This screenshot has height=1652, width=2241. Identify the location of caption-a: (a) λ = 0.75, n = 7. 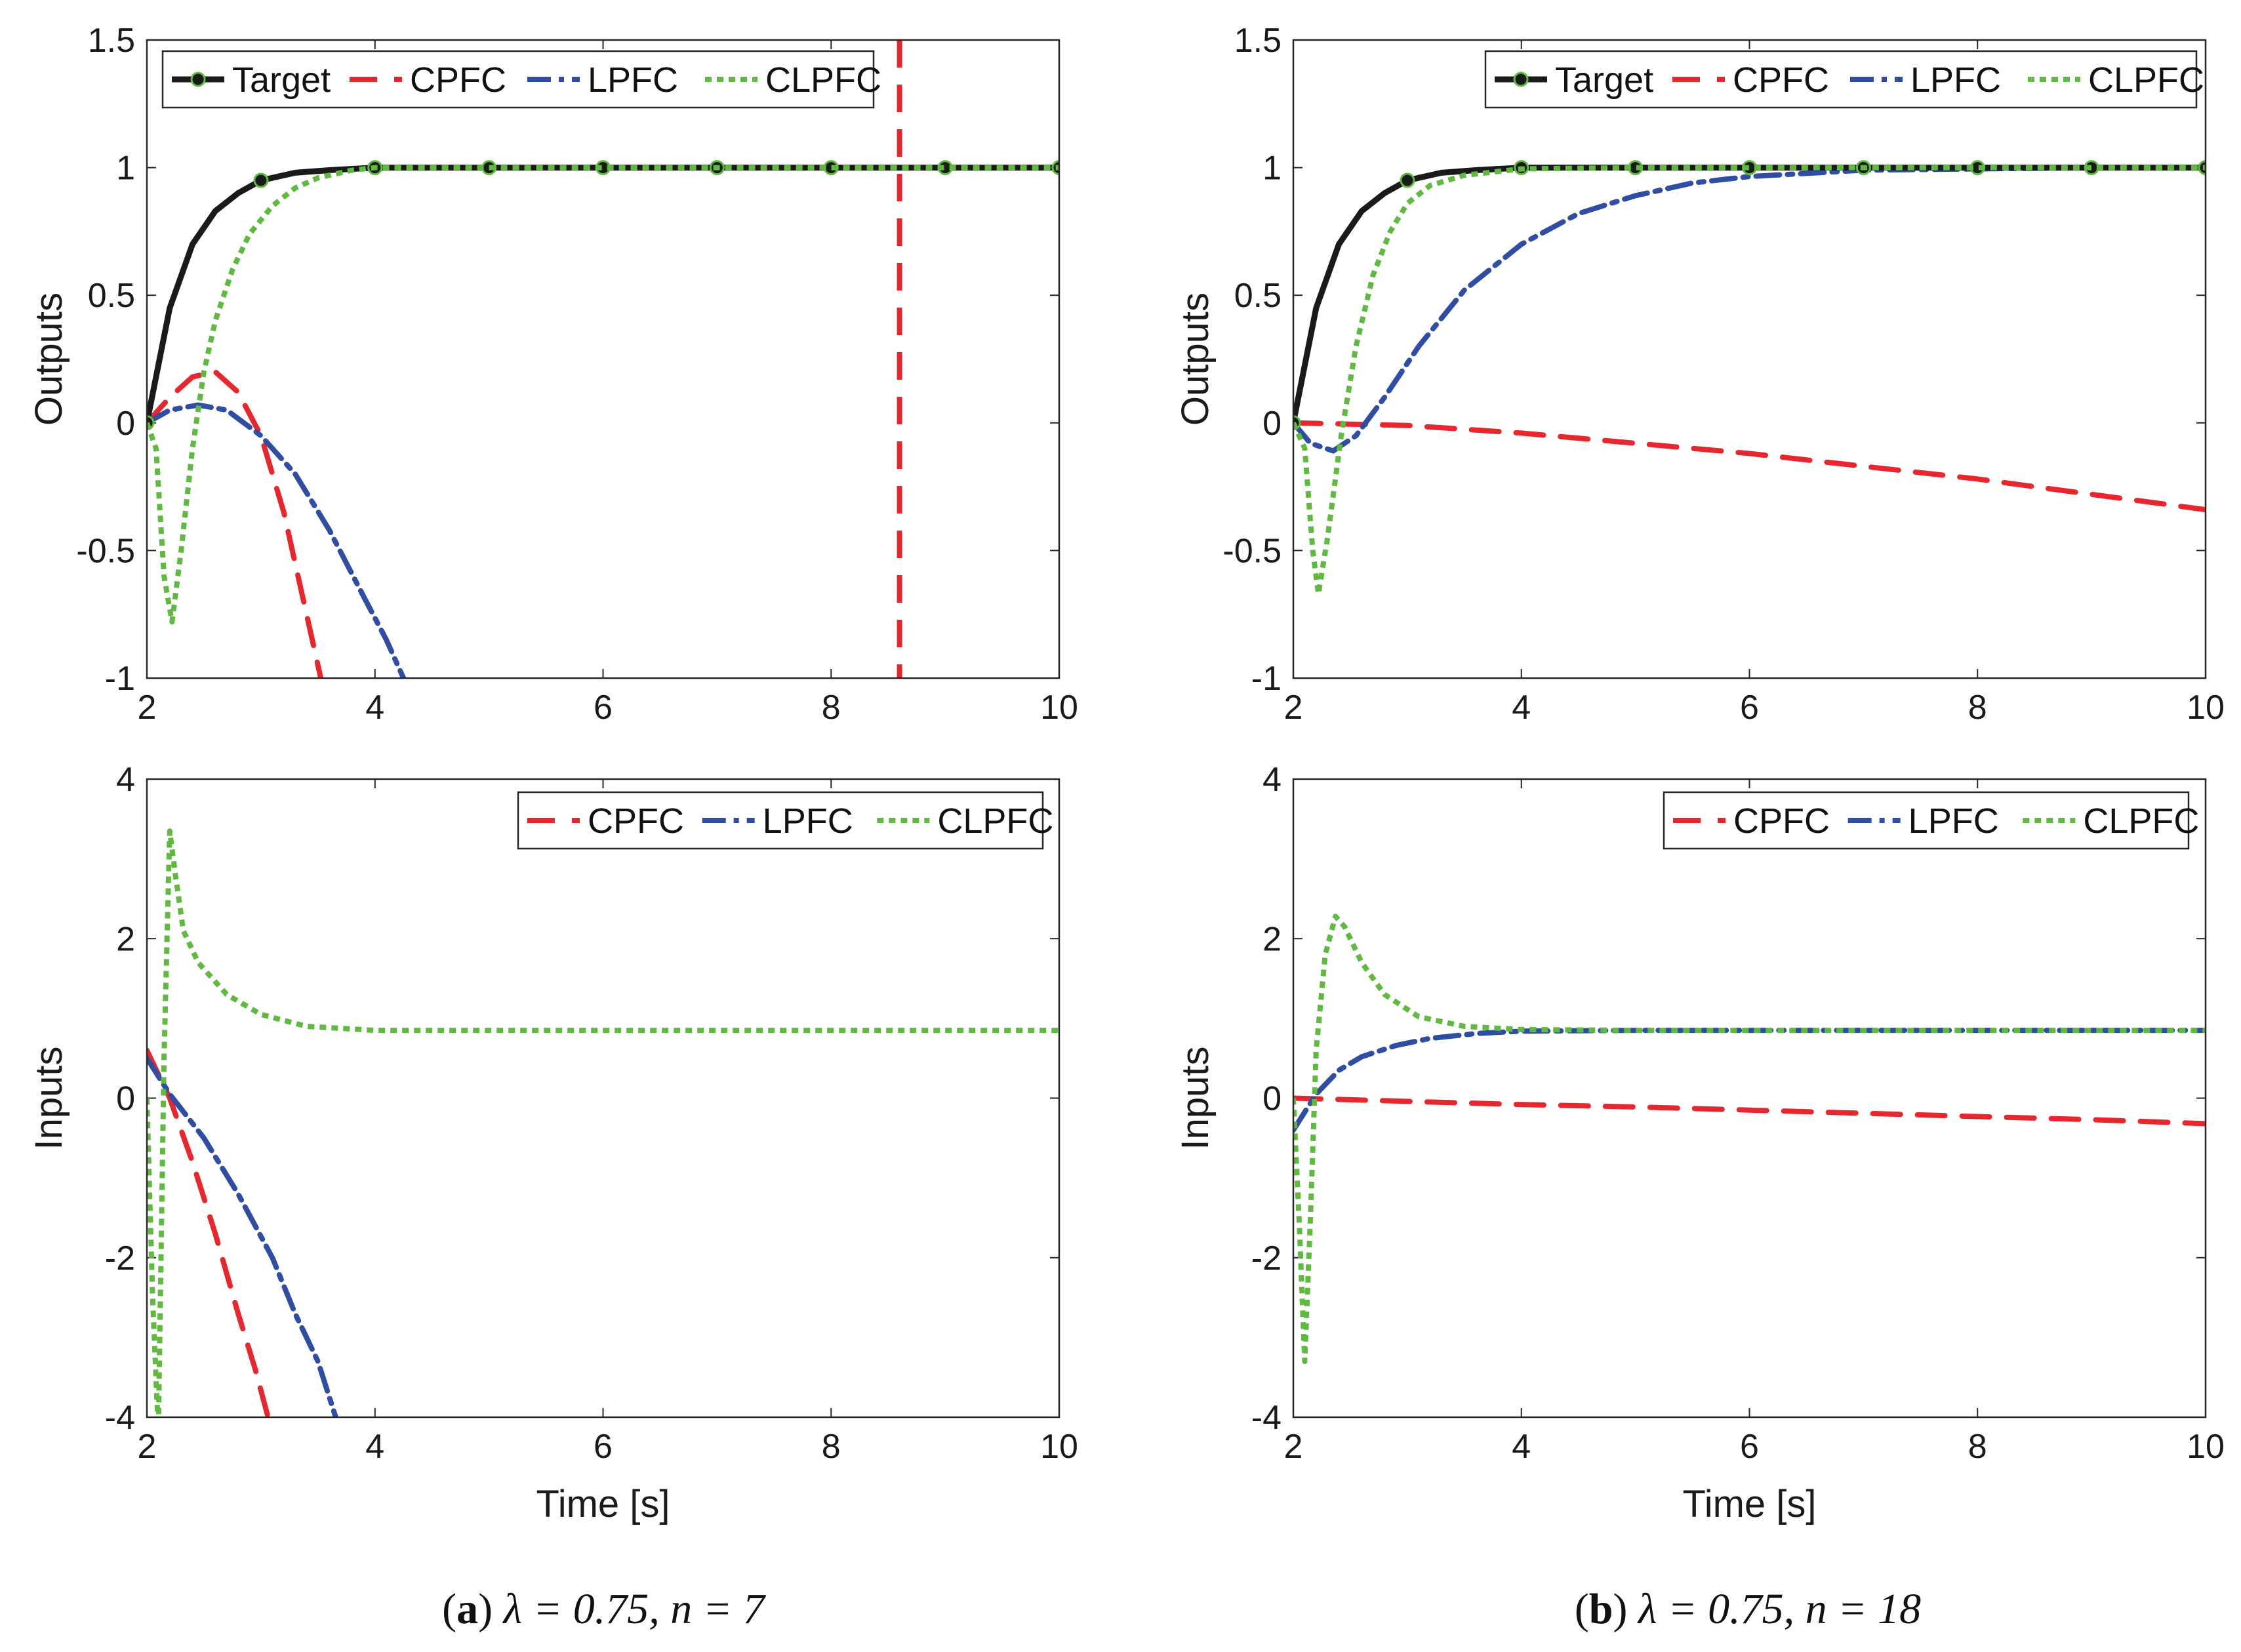
(604, 1609).